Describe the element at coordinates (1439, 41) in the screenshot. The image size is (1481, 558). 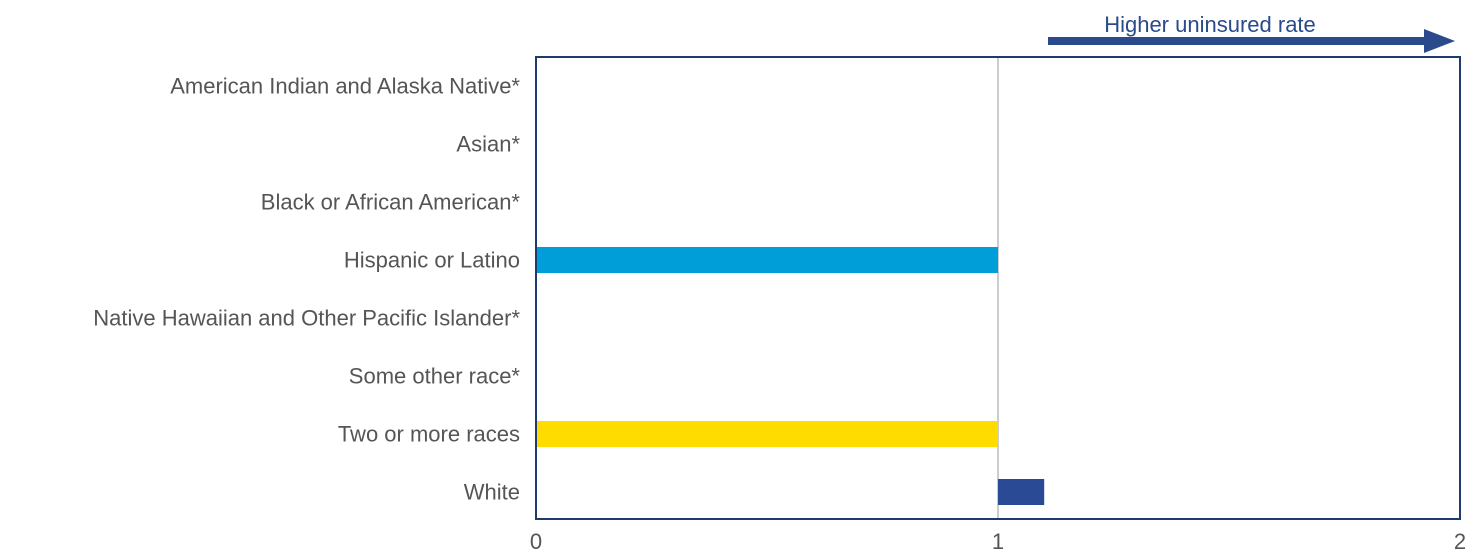
I see `annotation-arrow-head` at that location.